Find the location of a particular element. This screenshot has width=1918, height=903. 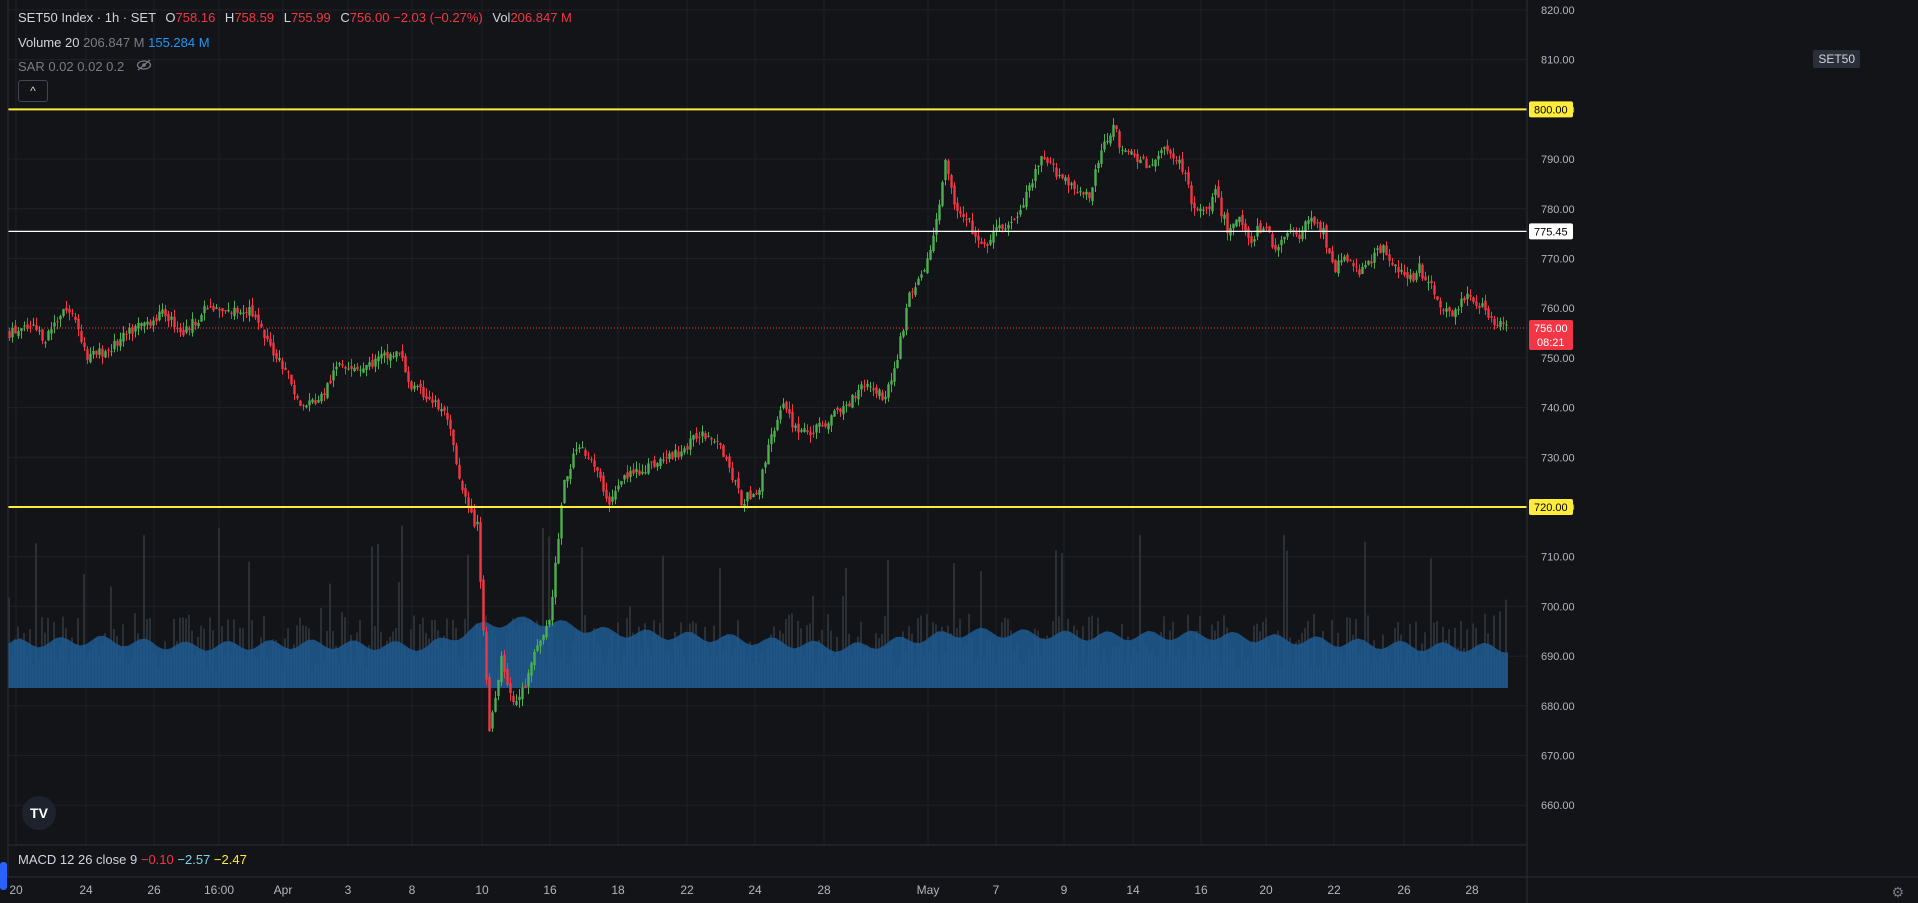

x-tick-label: 22 is located at coordinates (1334, 890).